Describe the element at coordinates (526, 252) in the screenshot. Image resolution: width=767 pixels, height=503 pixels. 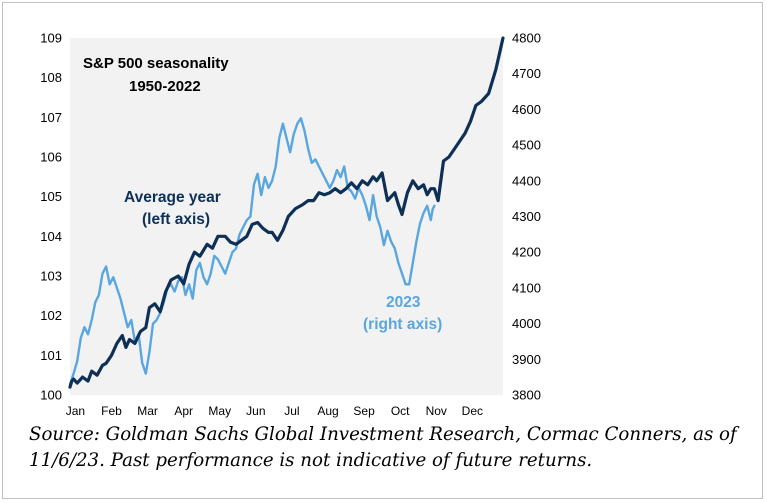
I see `right-tick-label: 4200` at that location.